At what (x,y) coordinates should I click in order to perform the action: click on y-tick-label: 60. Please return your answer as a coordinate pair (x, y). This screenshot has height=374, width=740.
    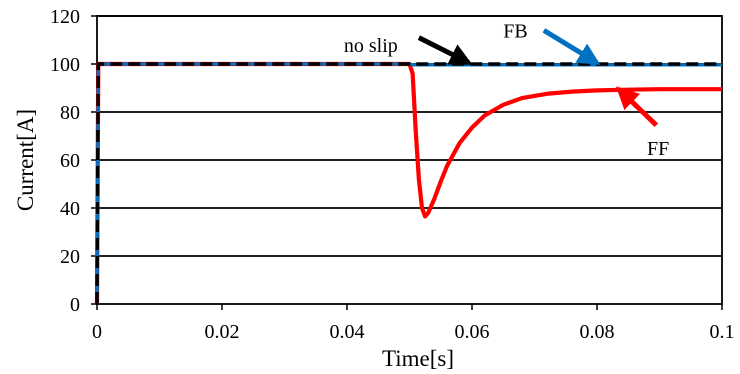
    Looking at the image, I should click on (70, 161).